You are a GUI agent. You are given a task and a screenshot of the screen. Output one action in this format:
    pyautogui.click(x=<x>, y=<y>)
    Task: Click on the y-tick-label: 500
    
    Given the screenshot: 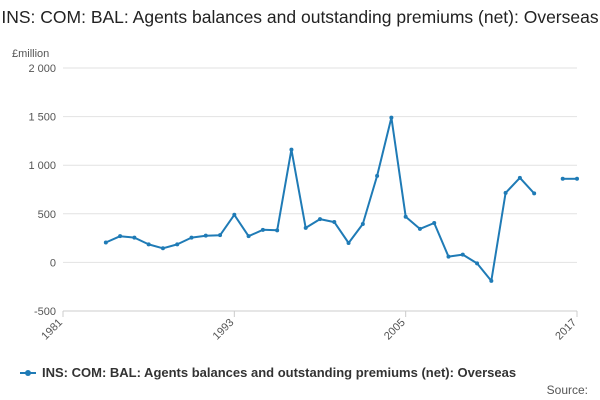 What is the action you would take?
    pyautogui.click(x=47, y=215)
    